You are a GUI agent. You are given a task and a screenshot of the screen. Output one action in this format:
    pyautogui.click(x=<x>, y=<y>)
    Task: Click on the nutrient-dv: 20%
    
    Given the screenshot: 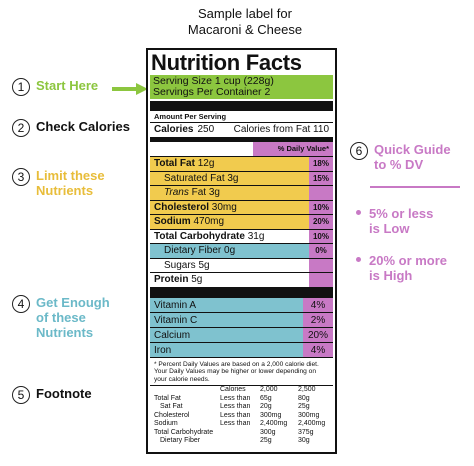 What is the action you would take?
    pyautogui.click(x=321, y=222)
    